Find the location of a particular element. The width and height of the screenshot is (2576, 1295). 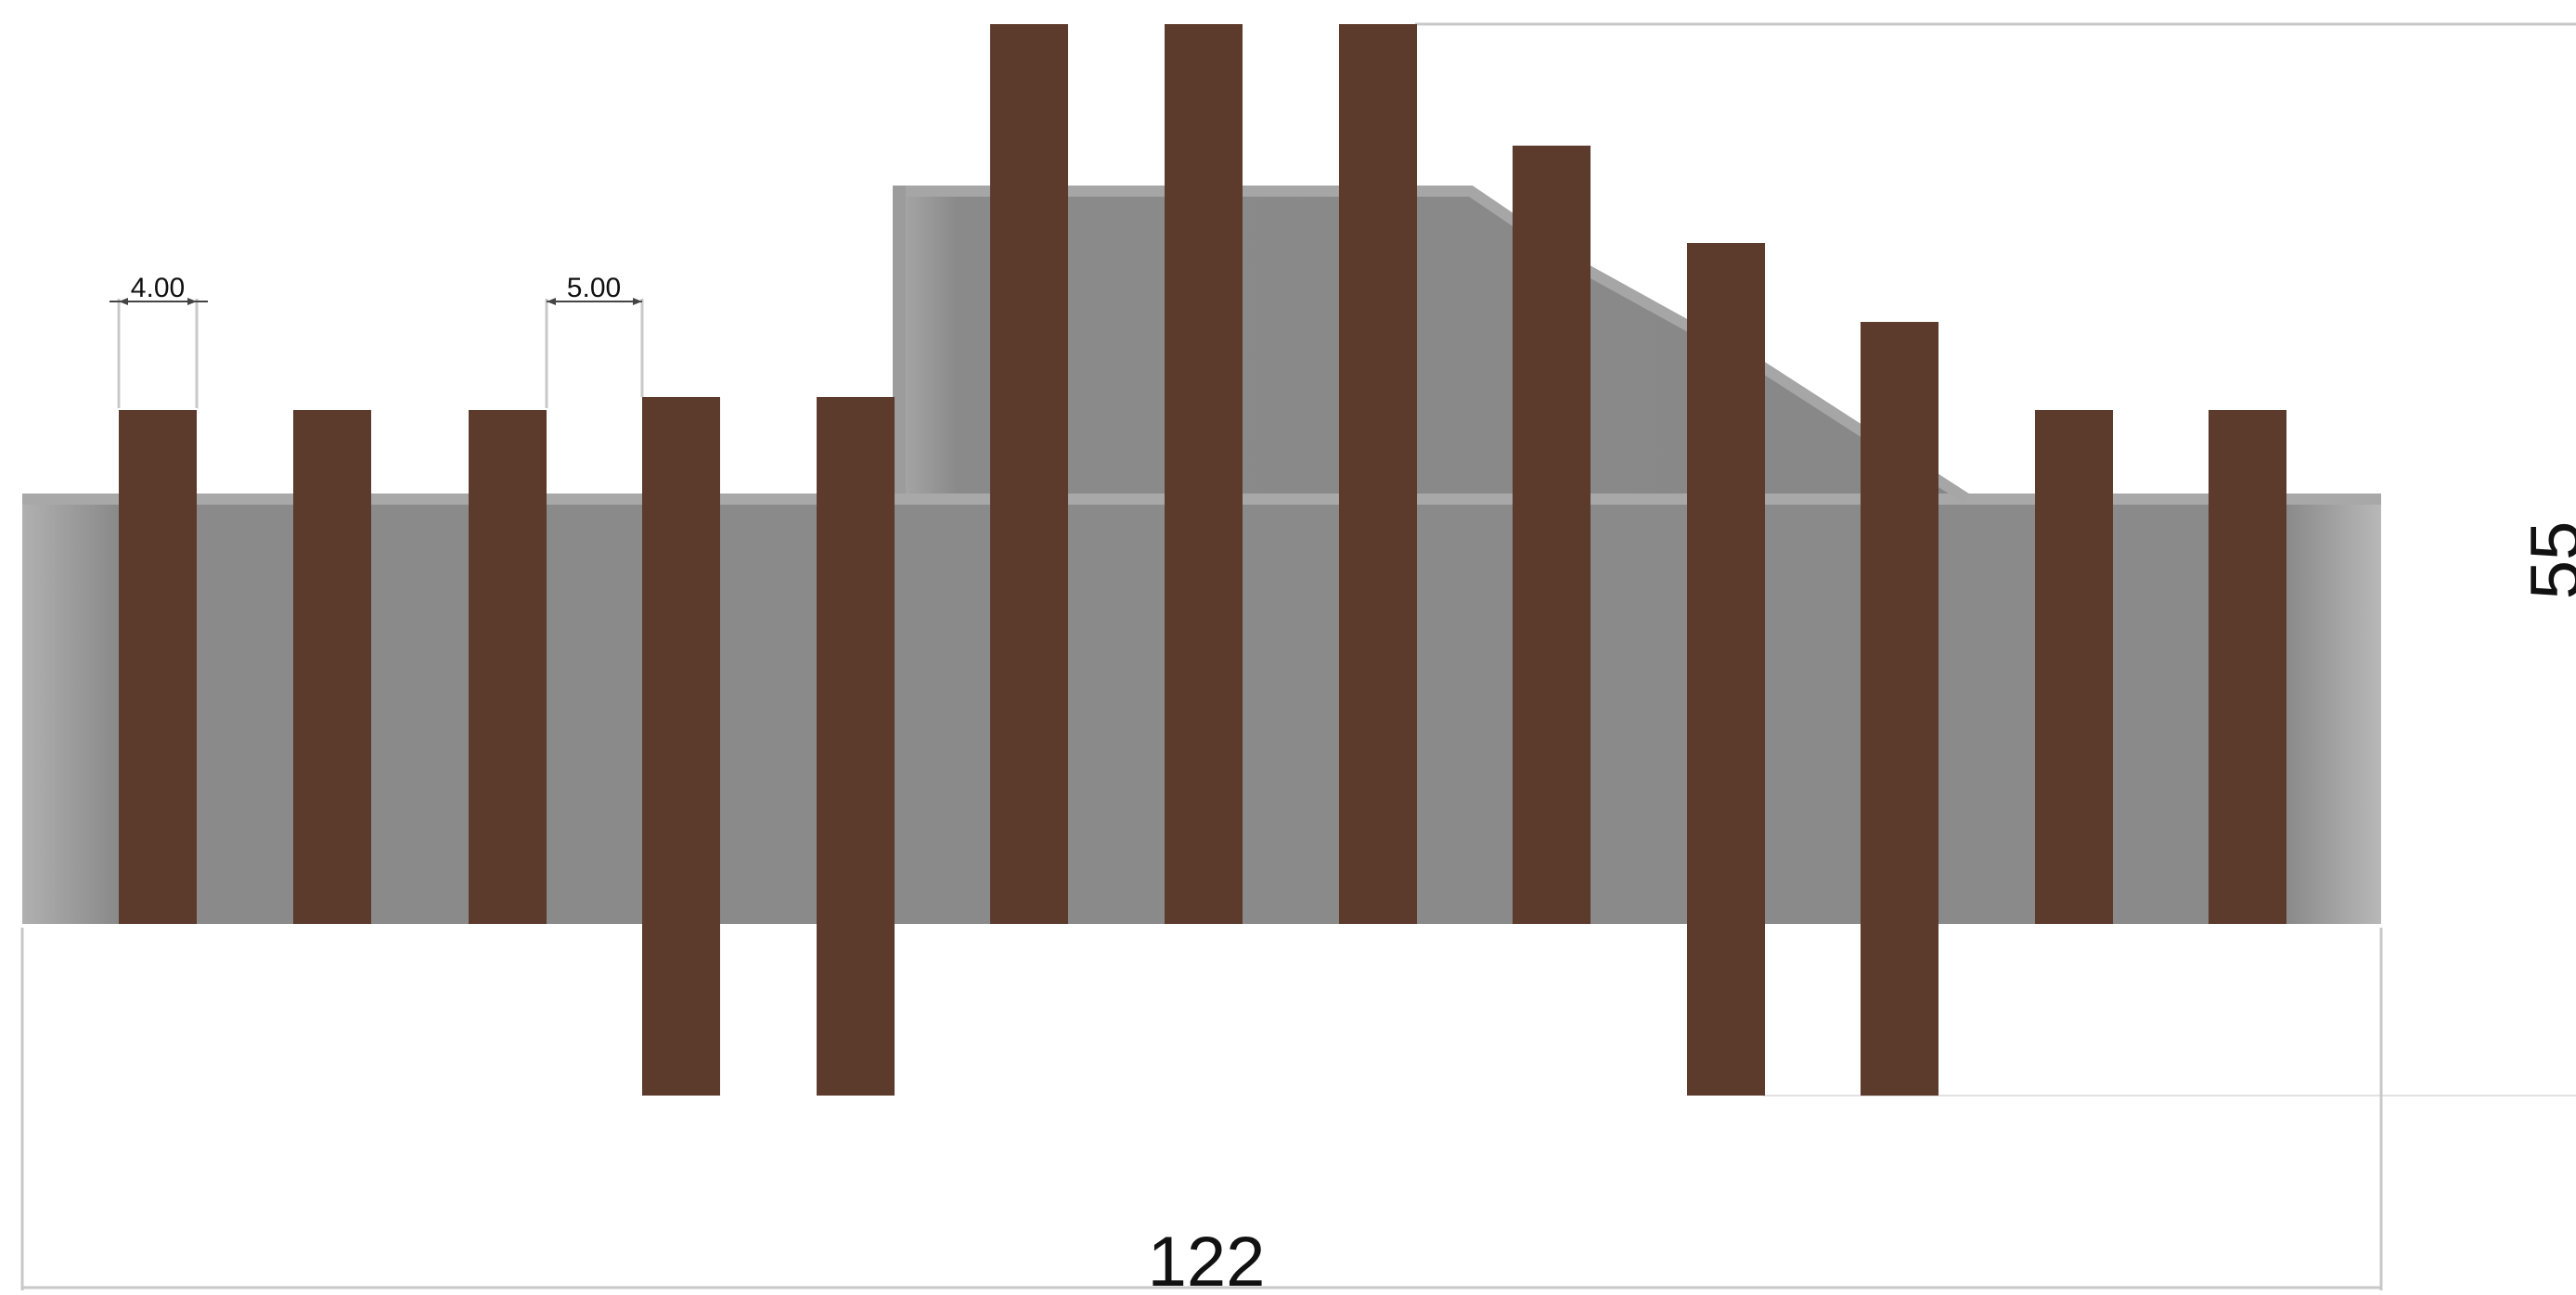

overall-height-label: 55 is located at coordinates (2546, 560).